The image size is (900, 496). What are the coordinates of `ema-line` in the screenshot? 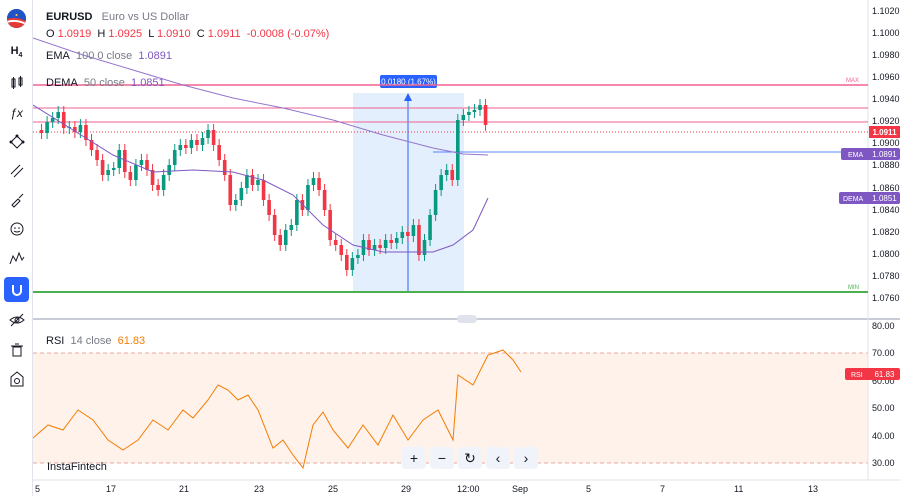 It's located at (261, 96).